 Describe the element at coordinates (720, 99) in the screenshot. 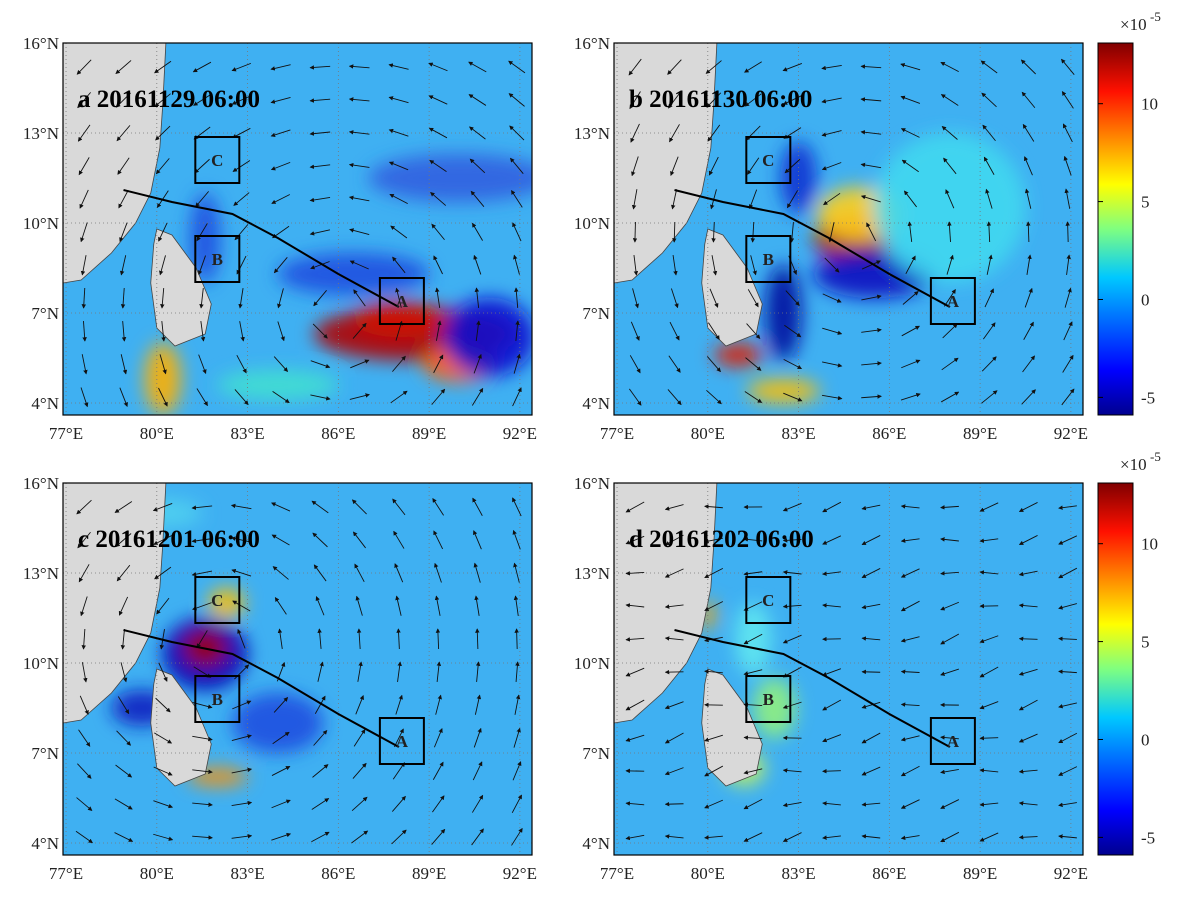

I see `panel-title: b 20161130 06:00` at that location.